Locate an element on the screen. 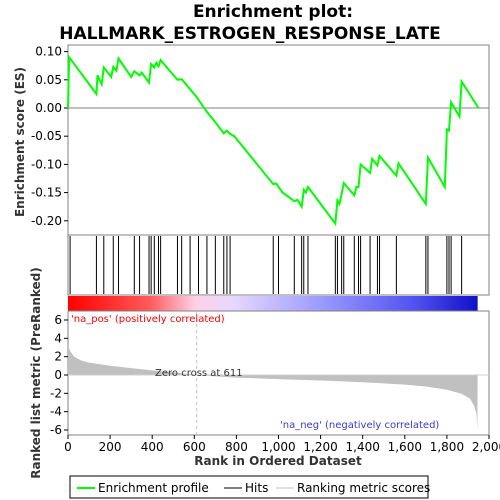 The height and width of the screenshot is (500, 500). legend-box is located at coordinates (249, 487).